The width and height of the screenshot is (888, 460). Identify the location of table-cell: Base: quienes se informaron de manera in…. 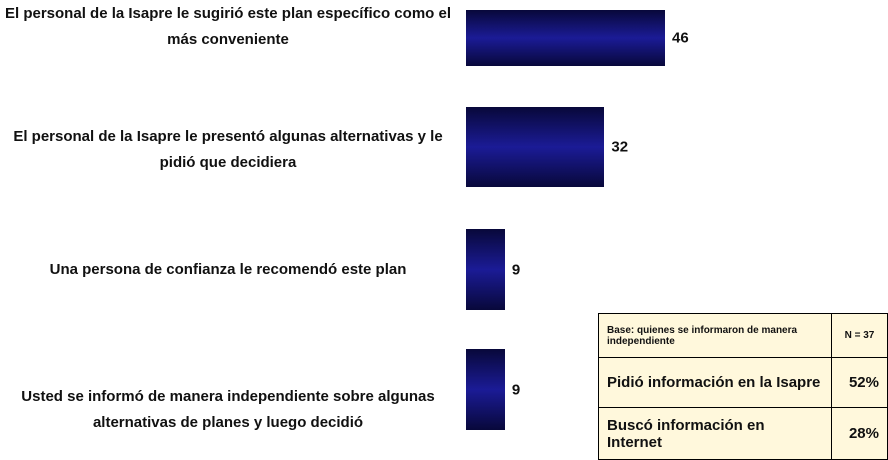
(715, 335).